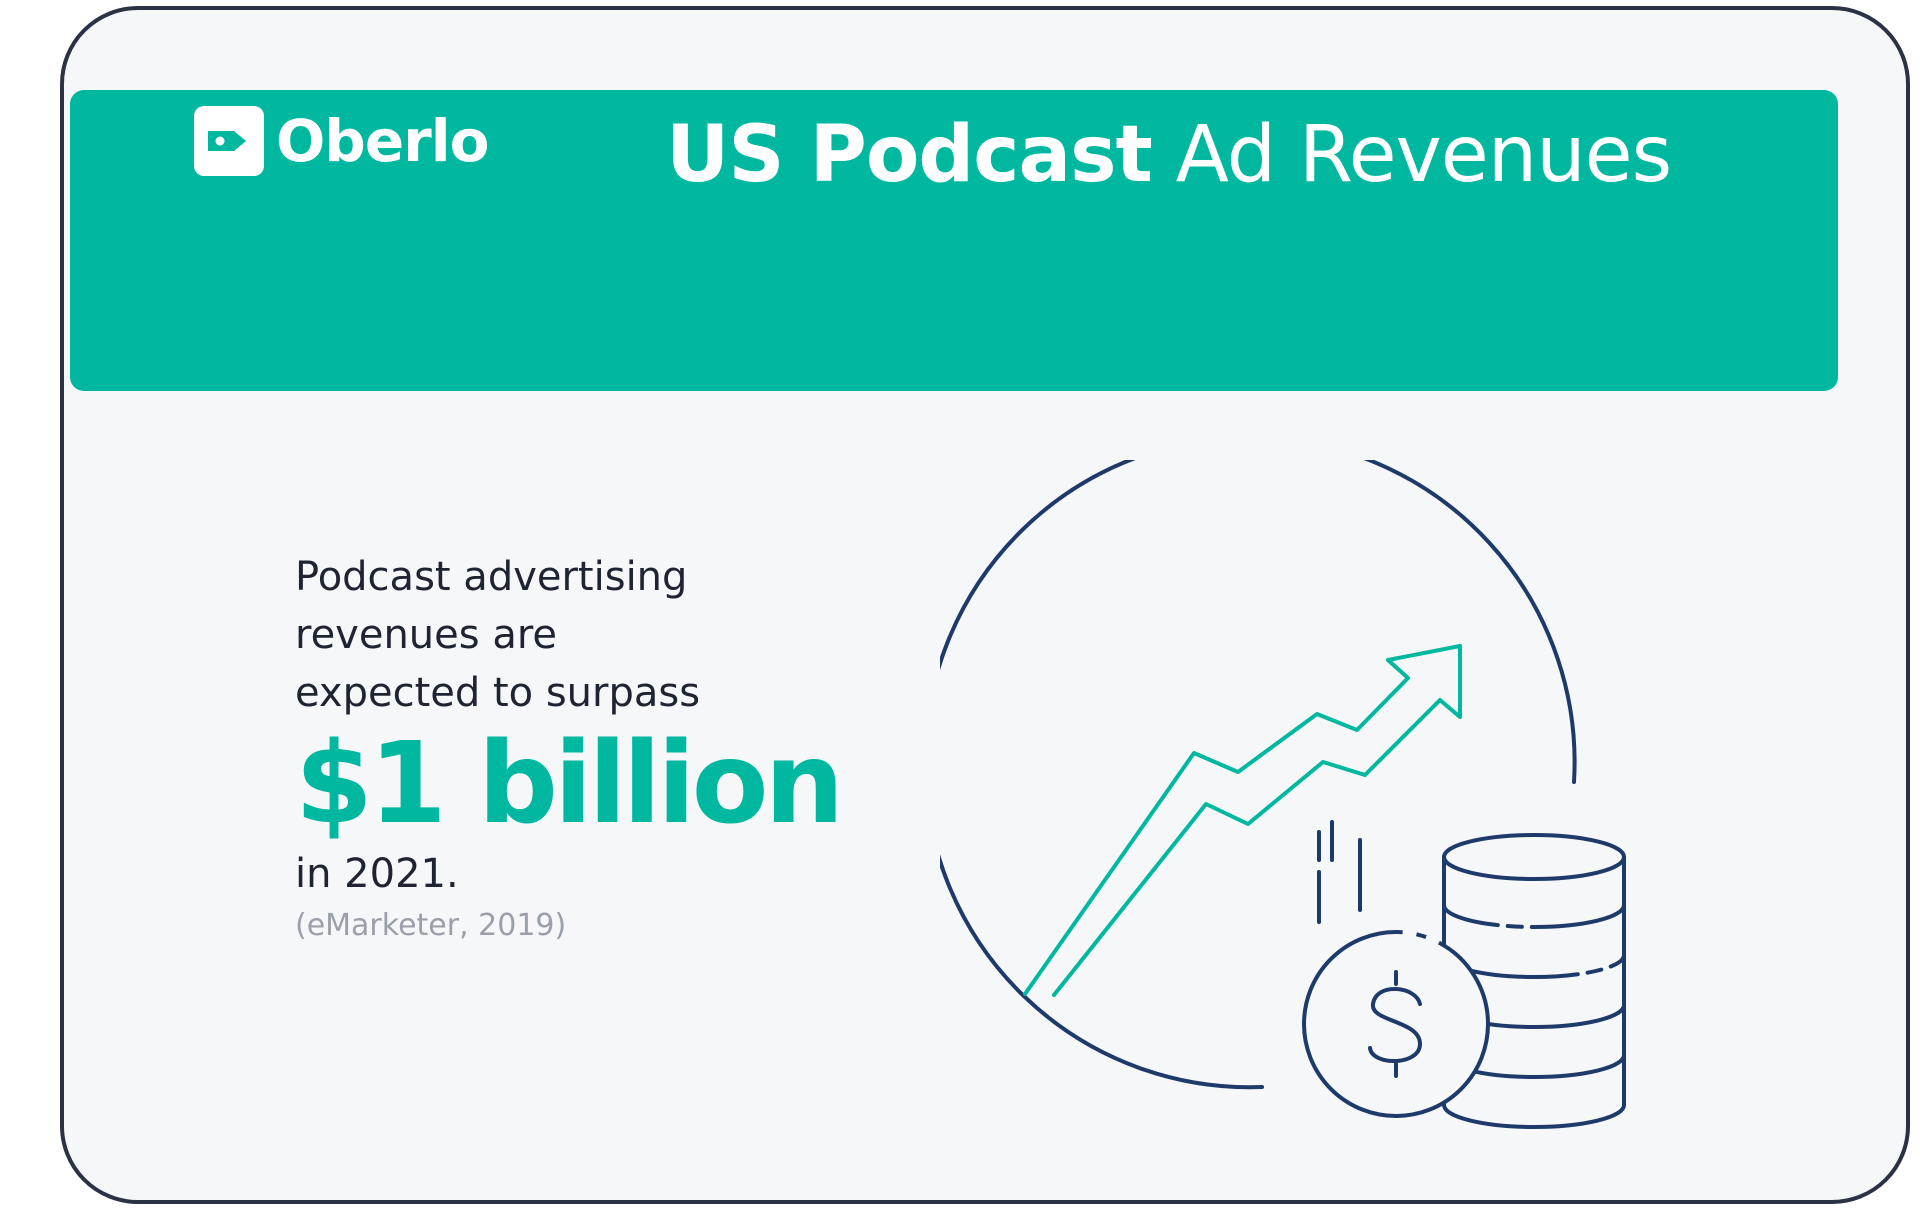 This screenshot has width=1920, height=1215. I want to click on stat-lead-line: expected to surpass, so click(498, 693).